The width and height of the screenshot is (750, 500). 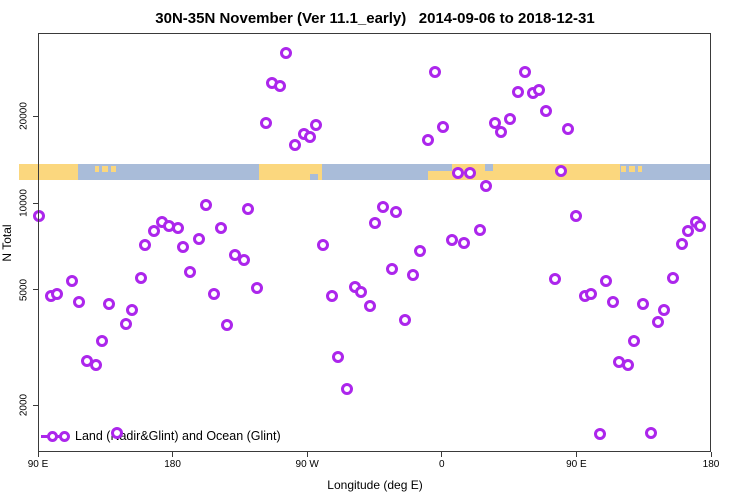 I want to click on y-axis-title: N Total, so click(x=7, y=243).